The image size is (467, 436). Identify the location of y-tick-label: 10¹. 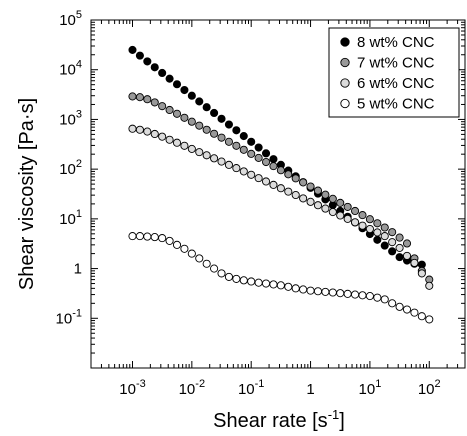
(70, 218).